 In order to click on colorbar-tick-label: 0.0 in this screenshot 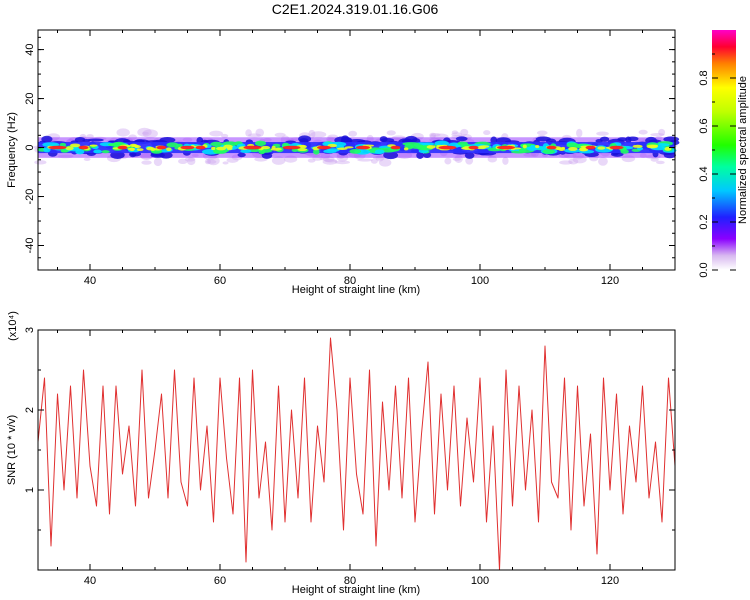, I will do `click(704, 269)`.